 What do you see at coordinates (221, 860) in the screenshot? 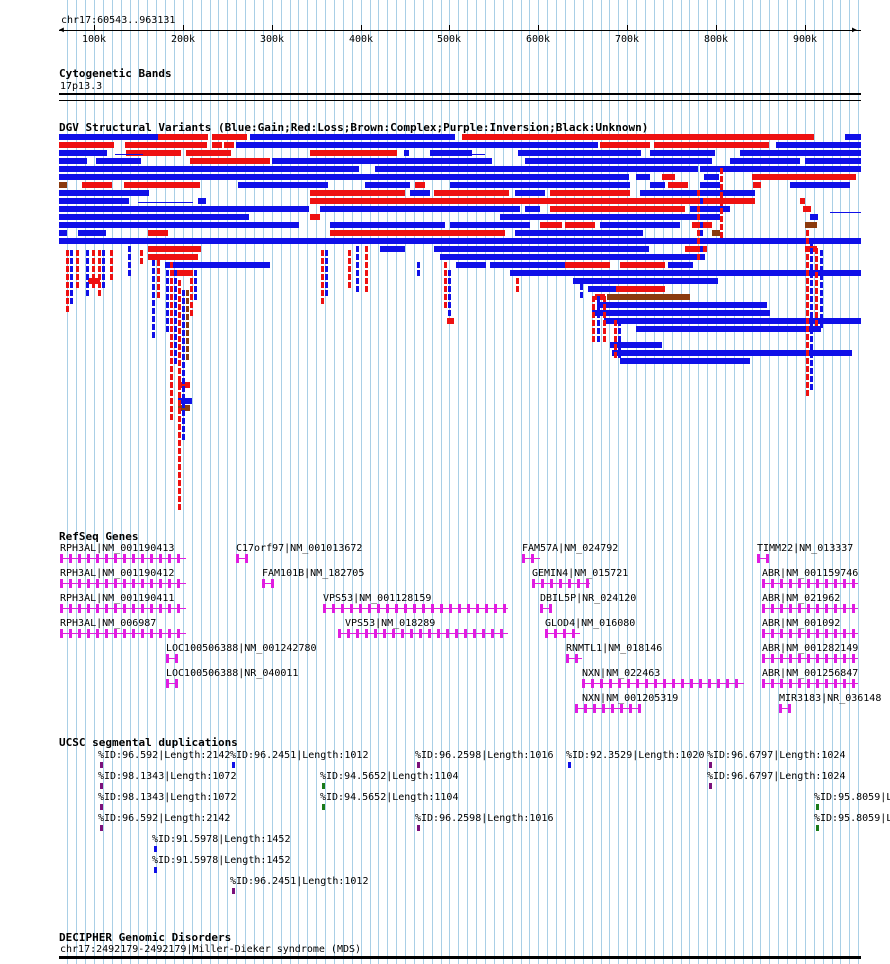
I see `segdup-label: %ID:91.5978|Length:1452` at bounding box center [221, 860].